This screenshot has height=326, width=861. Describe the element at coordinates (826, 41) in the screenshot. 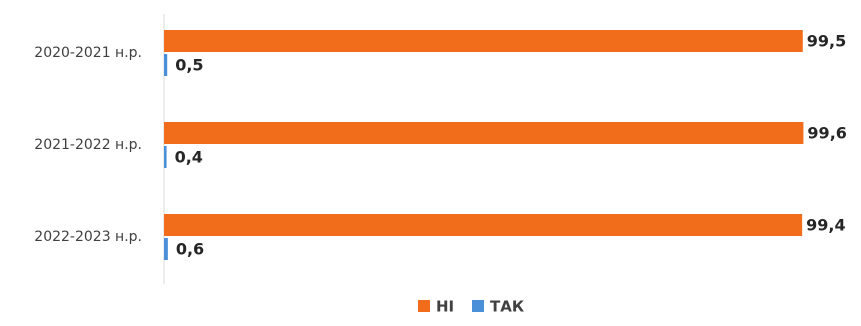

I see `data-label: 99,5` at that location.